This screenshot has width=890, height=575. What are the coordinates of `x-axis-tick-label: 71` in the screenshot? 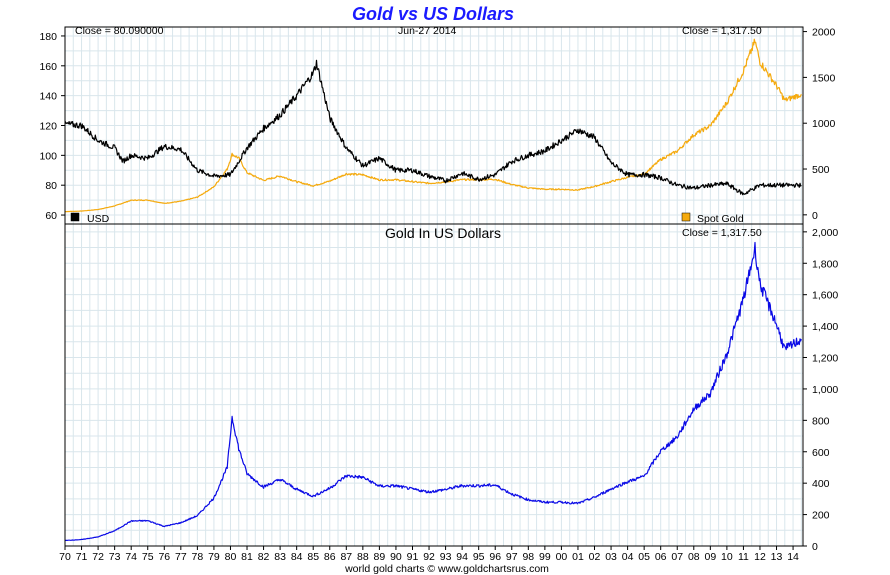 It's located at (82, 557).